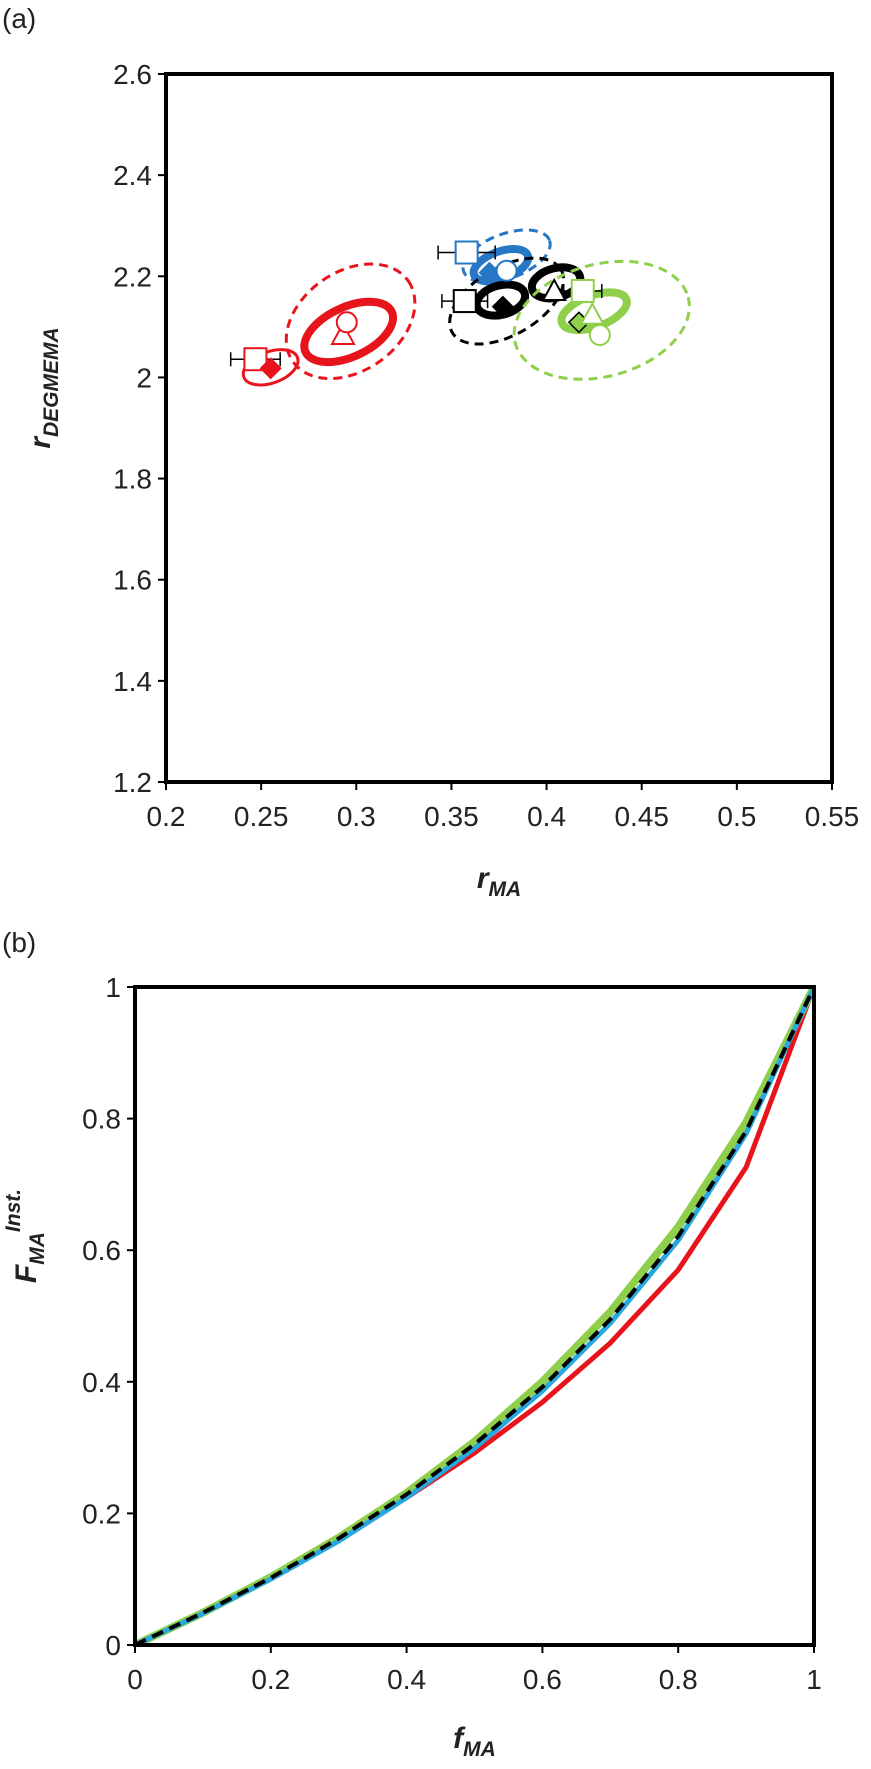 This screenshot has height=1769, width=871. What do you see at coordinates (261, 816) in the screenshot?
I see `x-tick-label: 0.25` at bounding box center [261, 816].